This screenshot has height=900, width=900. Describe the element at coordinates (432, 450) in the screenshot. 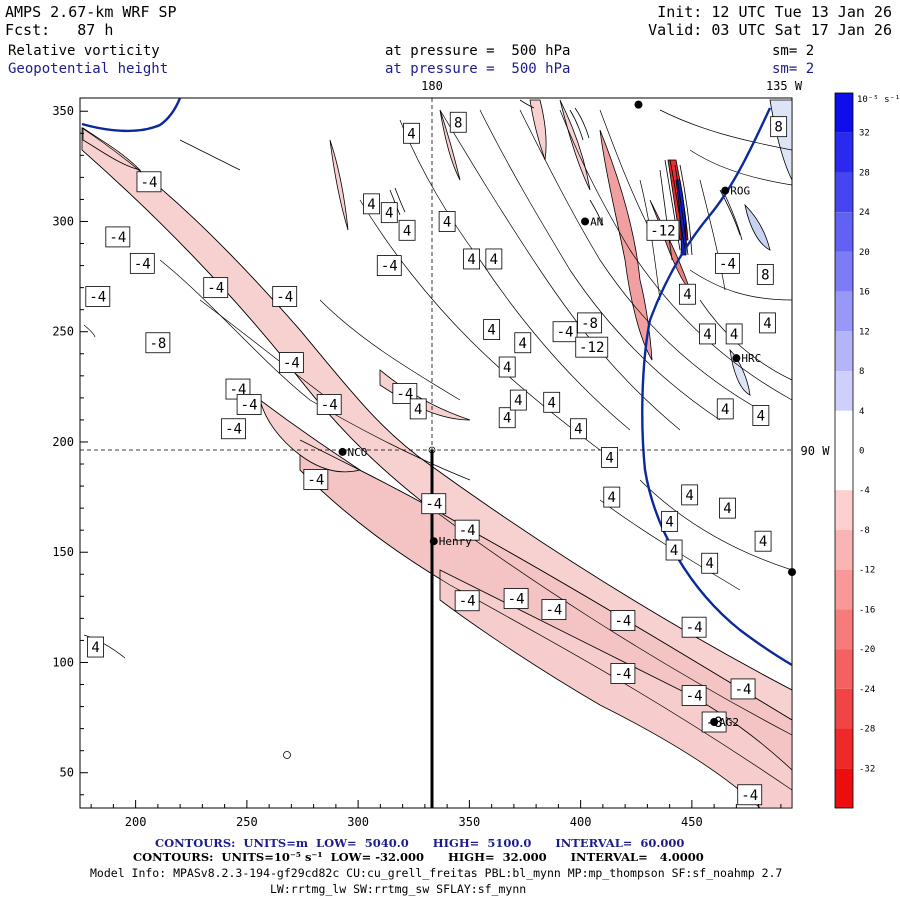

I see `pole-marker` at that location.